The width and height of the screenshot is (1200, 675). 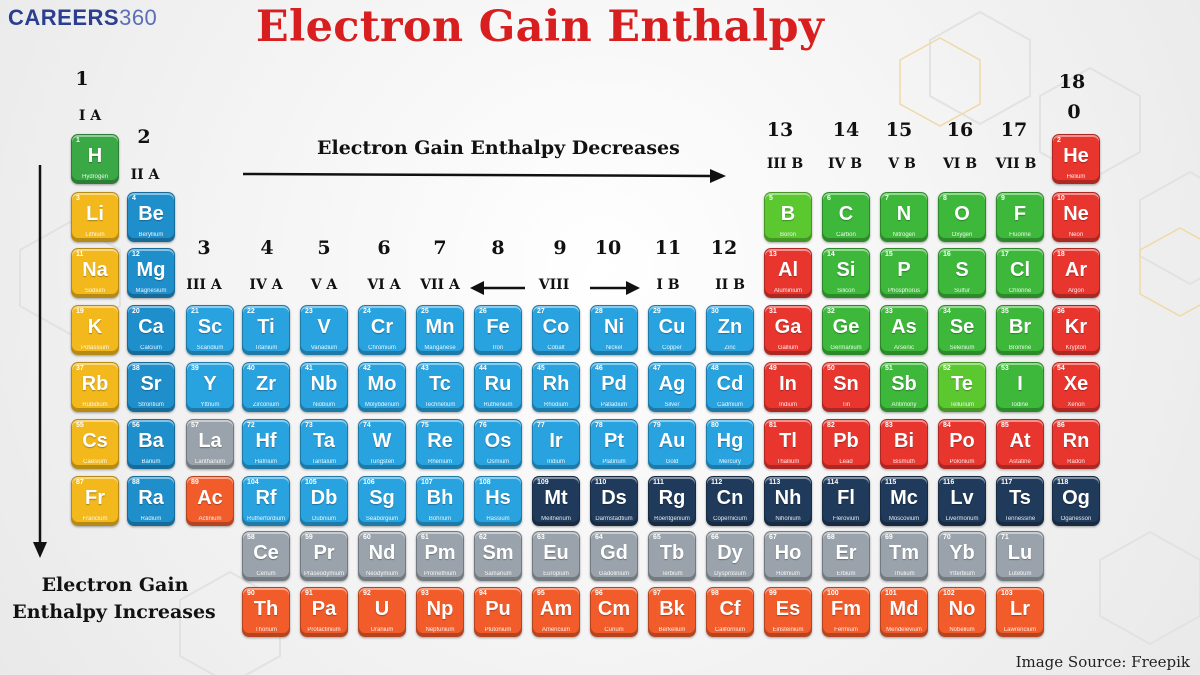 I want to click on element-tile-bk: 97 Bk Berkelium, so click(x=672, y=612).